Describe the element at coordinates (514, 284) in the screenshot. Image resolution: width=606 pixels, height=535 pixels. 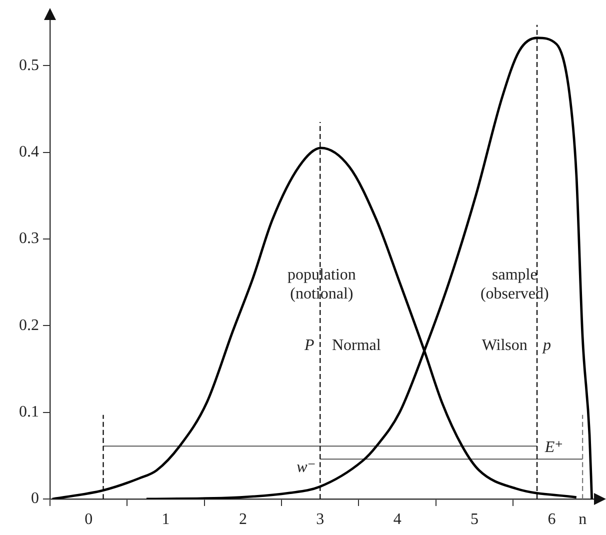
I see `annotation: sample (observed)` at that location.